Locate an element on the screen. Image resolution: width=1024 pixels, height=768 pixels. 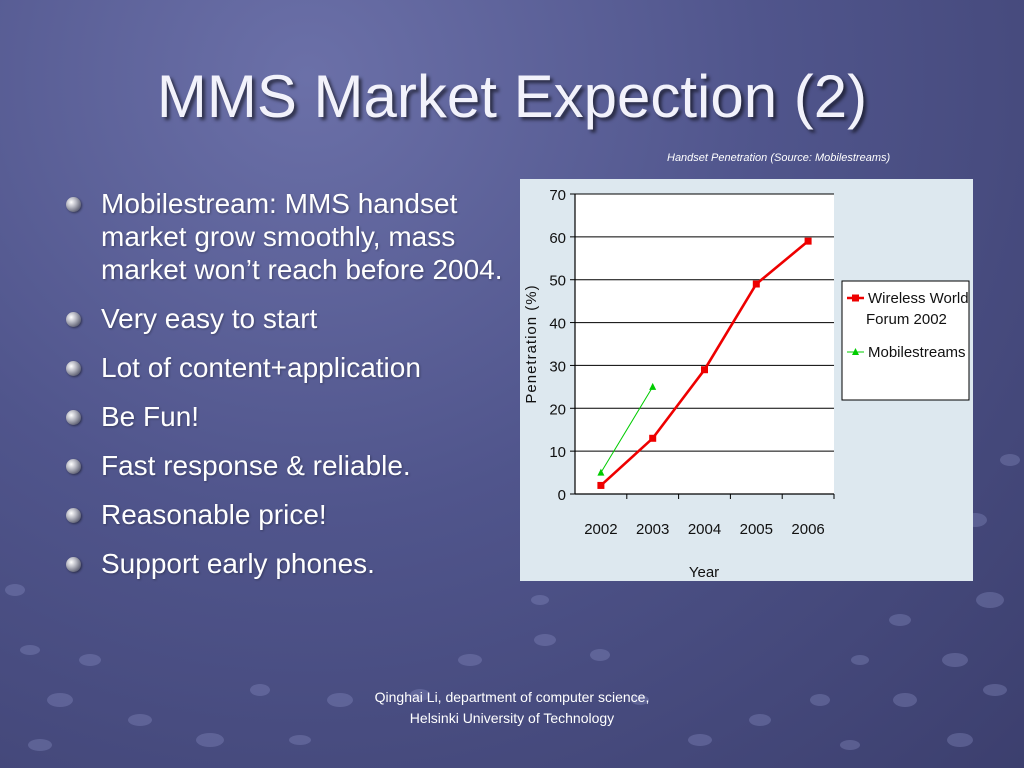
x-tick-labels: 2002 2003 2004 2005 2006 is located at coordinates (709, 516).